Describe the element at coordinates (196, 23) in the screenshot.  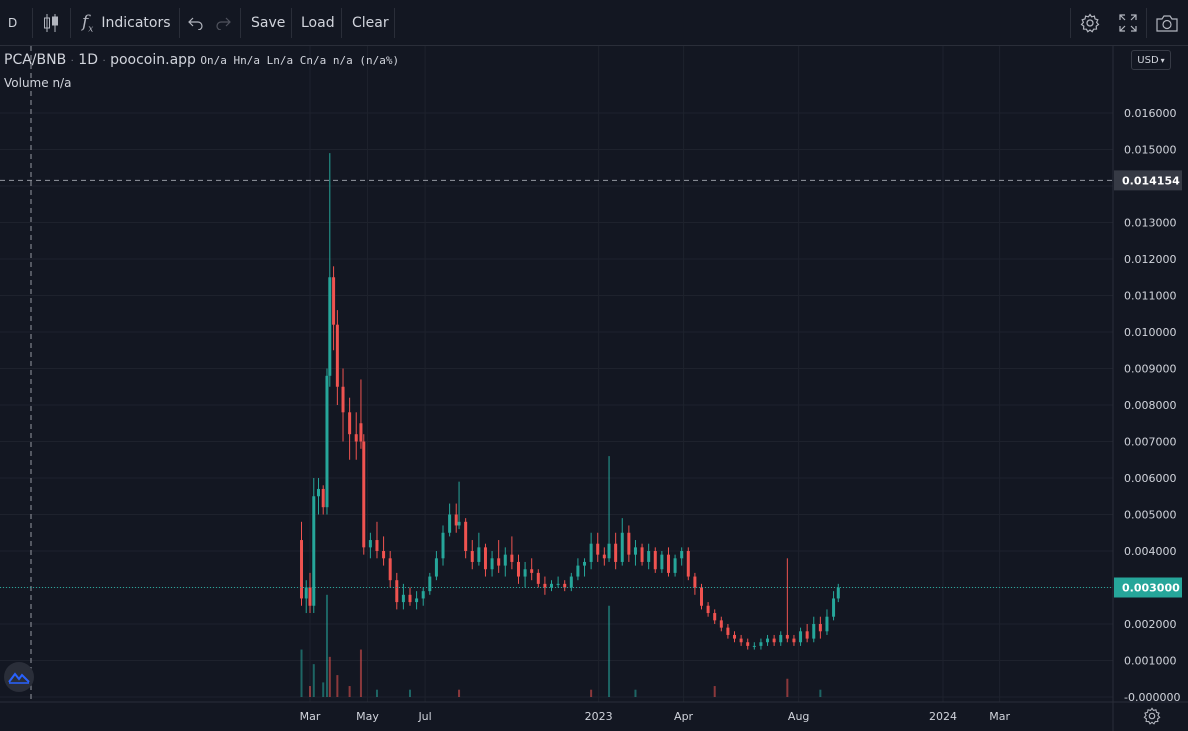
I see `undo-button` at that location.